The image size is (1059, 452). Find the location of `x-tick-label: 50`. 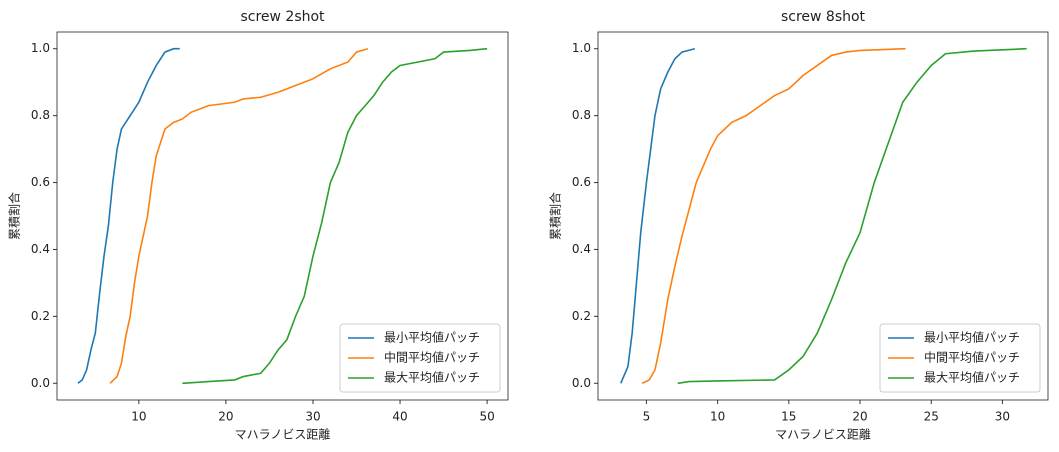

x-tick-label: 50 is located at coordinates (486, 417).